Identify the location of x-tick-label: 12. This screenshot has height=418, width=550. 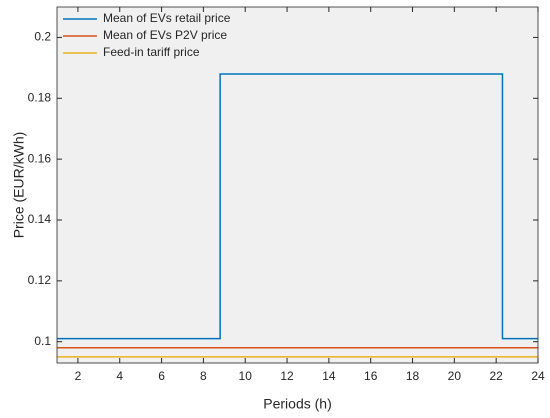
(287, 376).